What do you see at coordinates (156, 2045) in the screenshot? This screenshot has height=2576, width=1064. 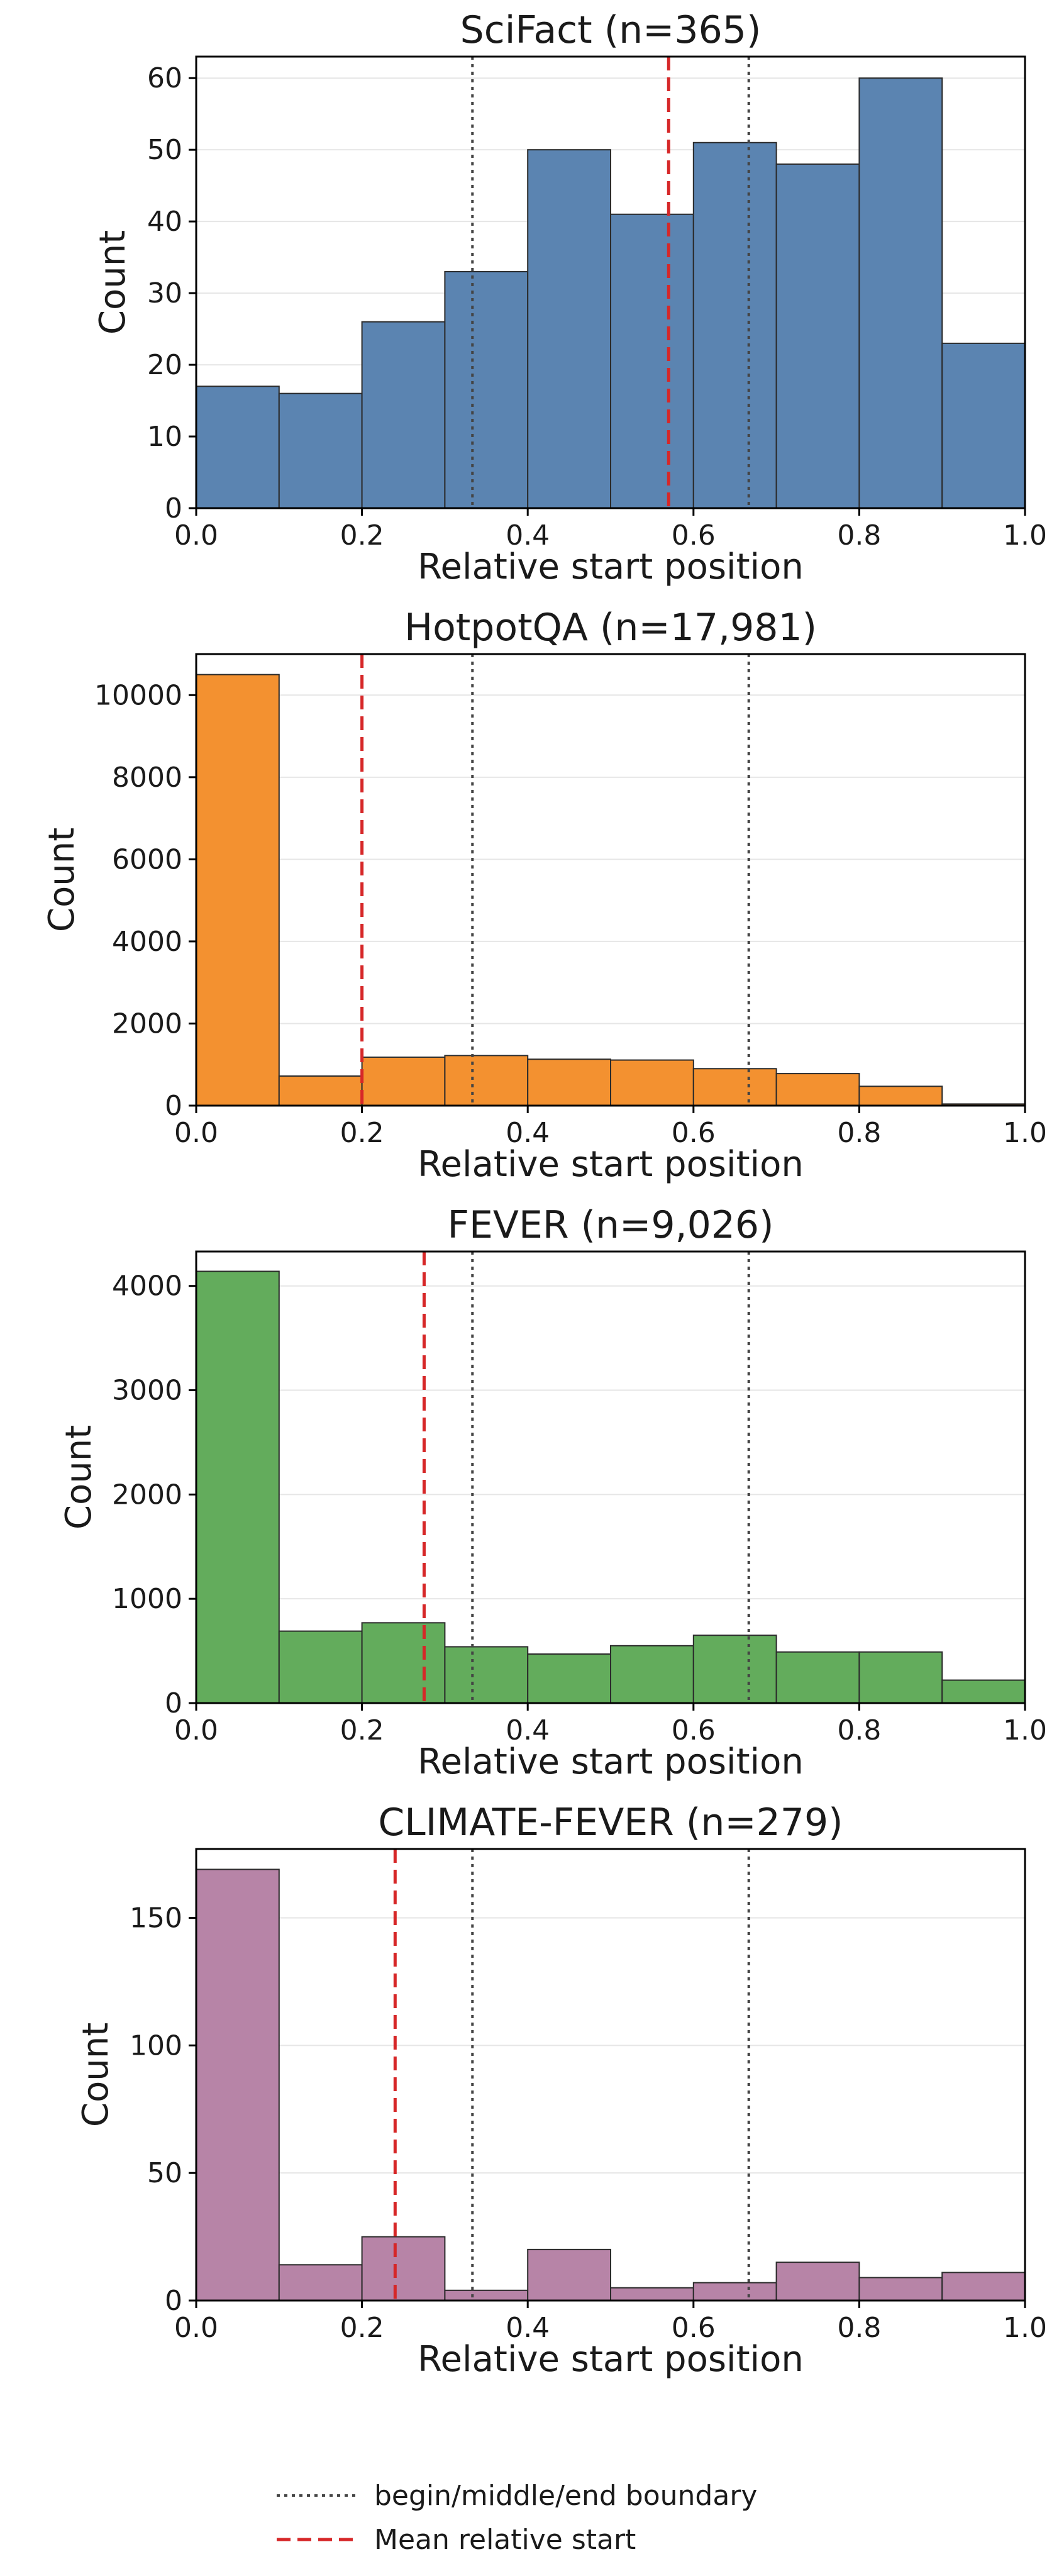 I see `y-tick-label: 100` at bounding box center [156, 2045].